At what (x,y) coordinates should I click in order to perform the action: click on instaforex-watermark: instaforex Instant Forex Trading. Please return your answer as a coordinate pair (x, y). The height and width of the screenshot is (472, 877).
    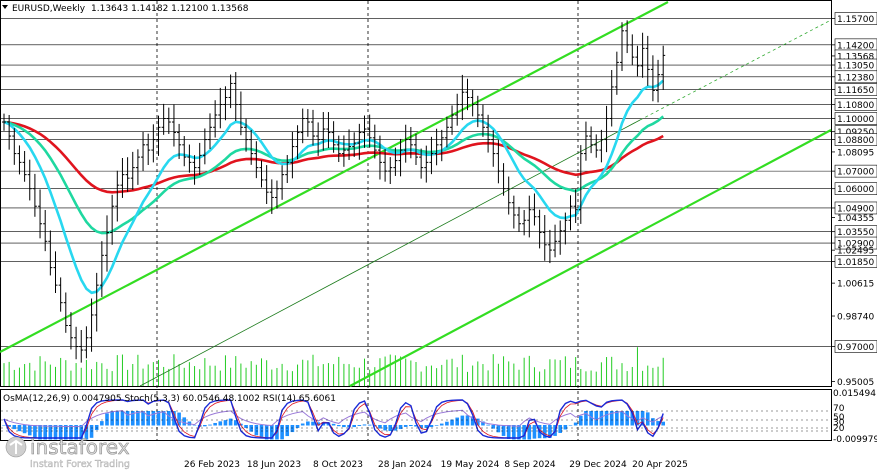
    Looking at the image, I should click on (67, 452).